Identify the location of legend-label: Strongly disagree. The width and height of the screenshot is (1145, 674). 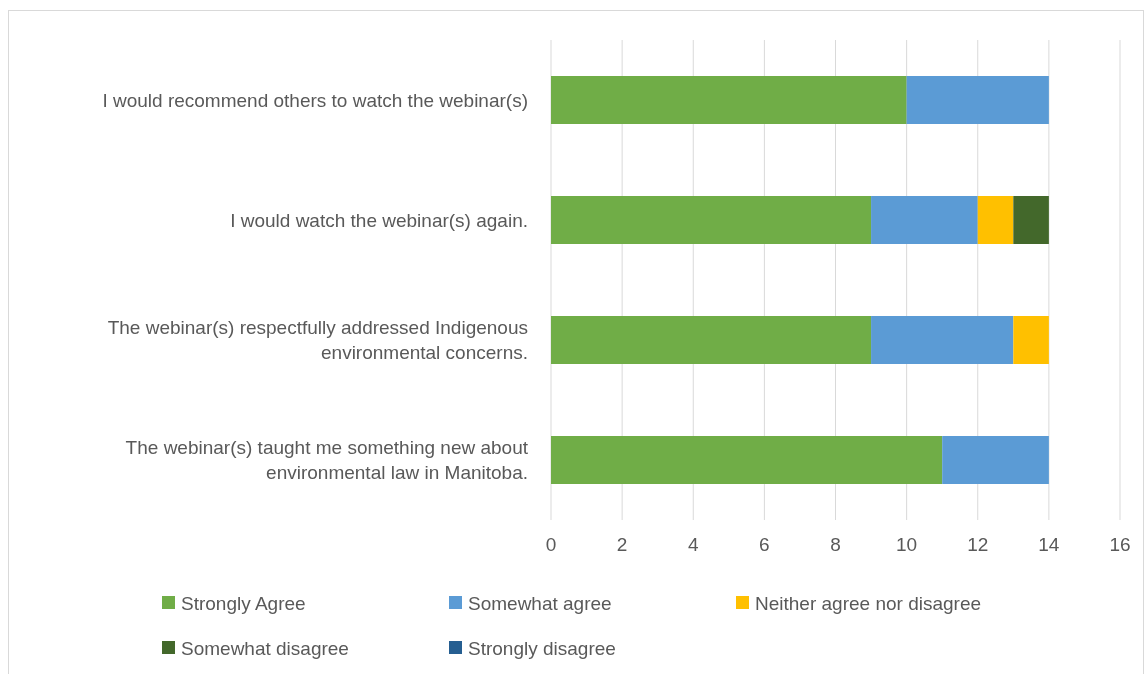
(542, 648).